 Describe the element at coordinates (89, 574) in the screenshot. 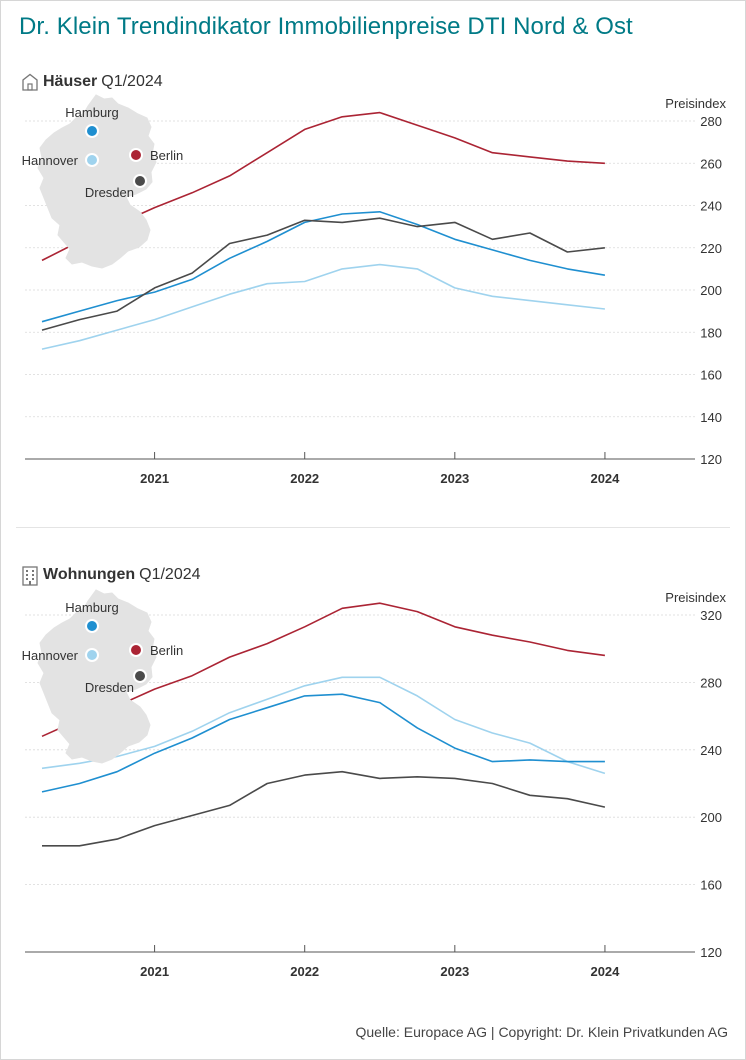

I see `panel-title-bold: Wohnungen` at that location.